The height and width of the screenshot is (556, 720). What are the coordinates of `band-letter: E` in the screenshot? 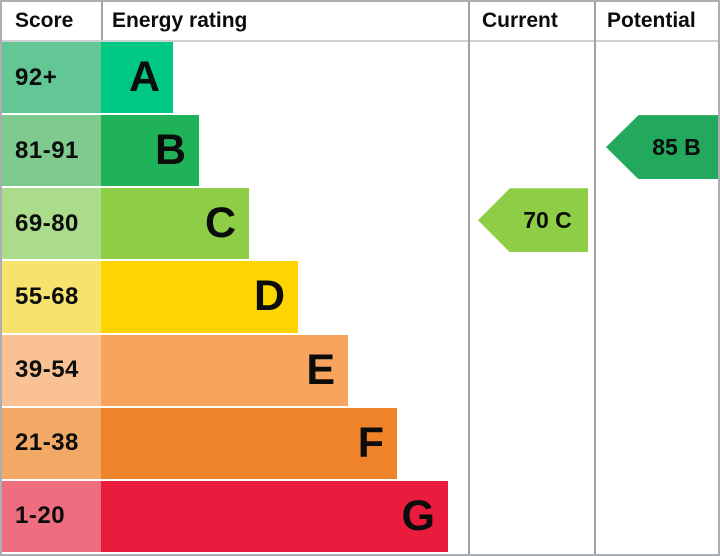 It's located at (320, 369).